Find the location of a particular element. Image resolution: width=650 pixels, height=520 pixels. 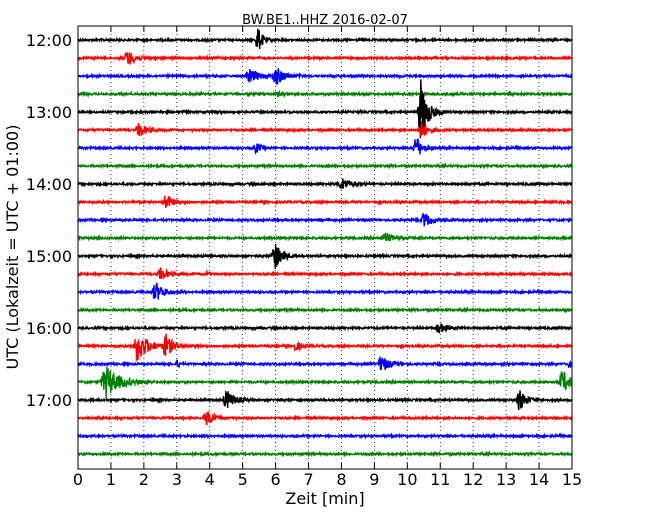

y-tick-label: 17:00 is located at coordinates (49, 400).